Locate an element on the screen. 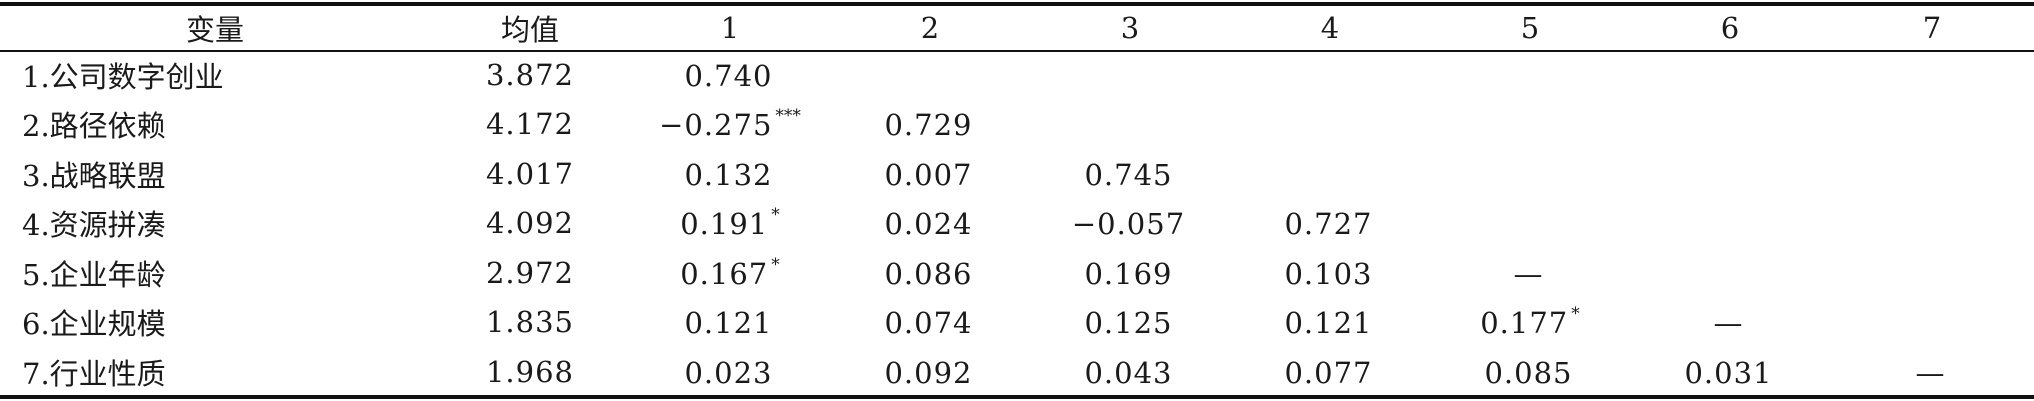  correlation-cell: 0.740 is located at coordinates (730, 75).